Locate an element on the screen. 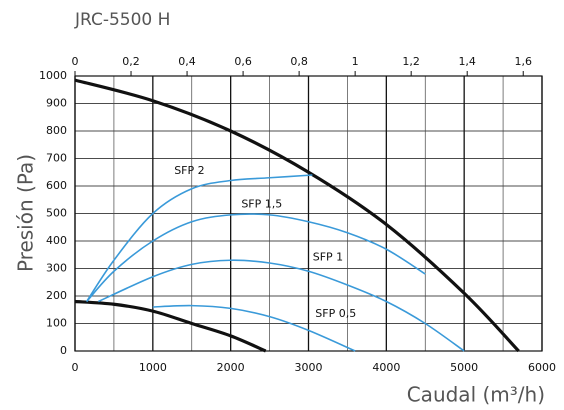 Image resolution: width=564 pixels, height=410 pixels. curve-label: SFP 1 is located at coordinates (328, 257).